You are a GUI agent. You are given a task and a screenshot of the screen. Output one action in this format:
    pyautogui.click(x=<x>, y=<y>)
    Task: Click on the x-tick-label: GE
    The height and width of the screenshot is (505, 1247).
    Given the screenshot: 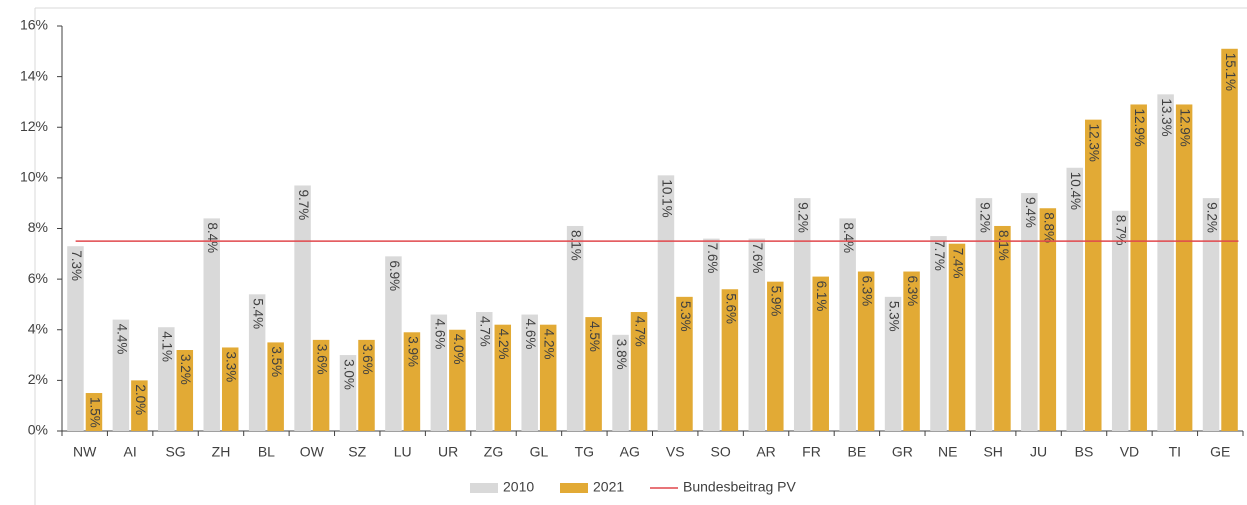 What is the action you would take?
    pyautogui.click(x=1220, y=452)
    